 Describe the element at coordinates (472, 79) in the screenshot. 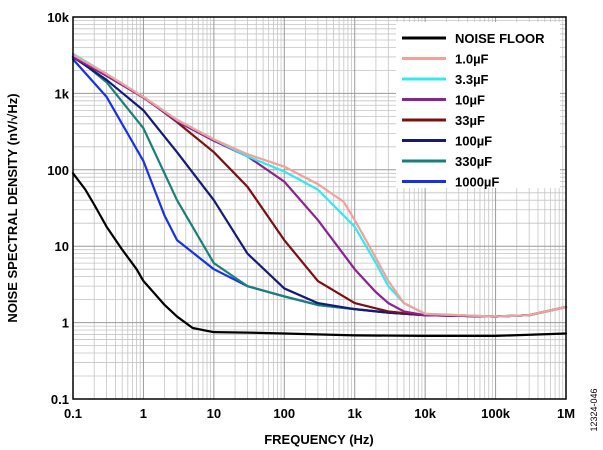

I see `legend-label: 3.3µF` at that location.